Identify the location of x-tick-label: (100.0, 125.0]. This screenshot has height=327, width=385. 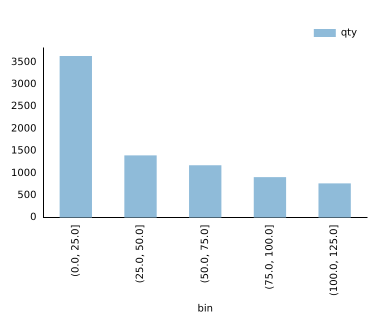
(334, 260).